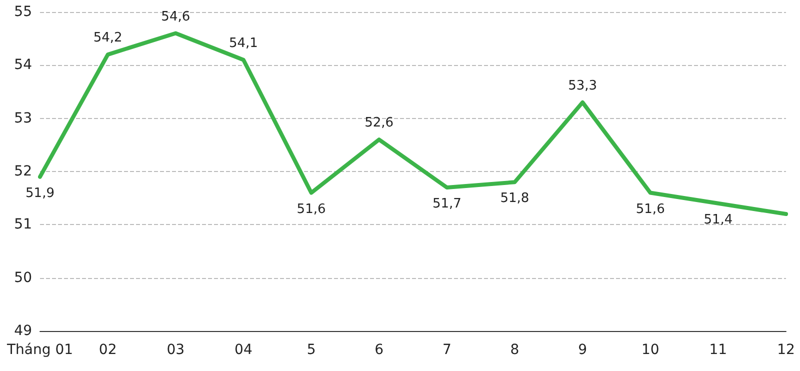  Describe the element at coordinates (23, 278) in the screenshot. I see `y-tick-label: 50` at that location.